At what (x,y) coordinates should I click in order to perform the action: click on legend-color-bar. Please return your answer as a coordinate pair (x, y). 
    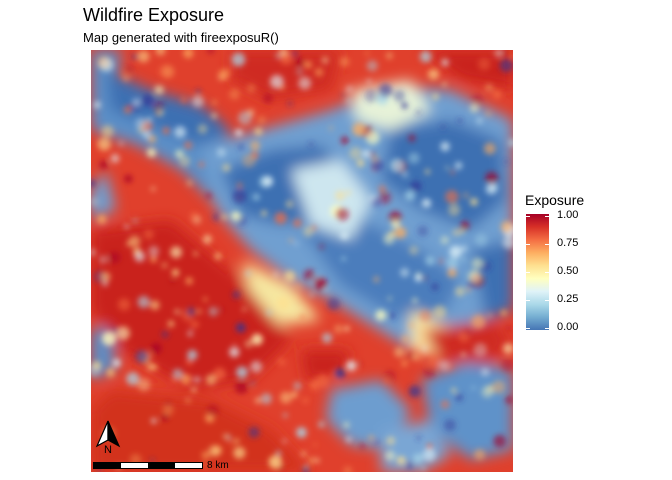
    Looking at the image, I should click on (537, 272).